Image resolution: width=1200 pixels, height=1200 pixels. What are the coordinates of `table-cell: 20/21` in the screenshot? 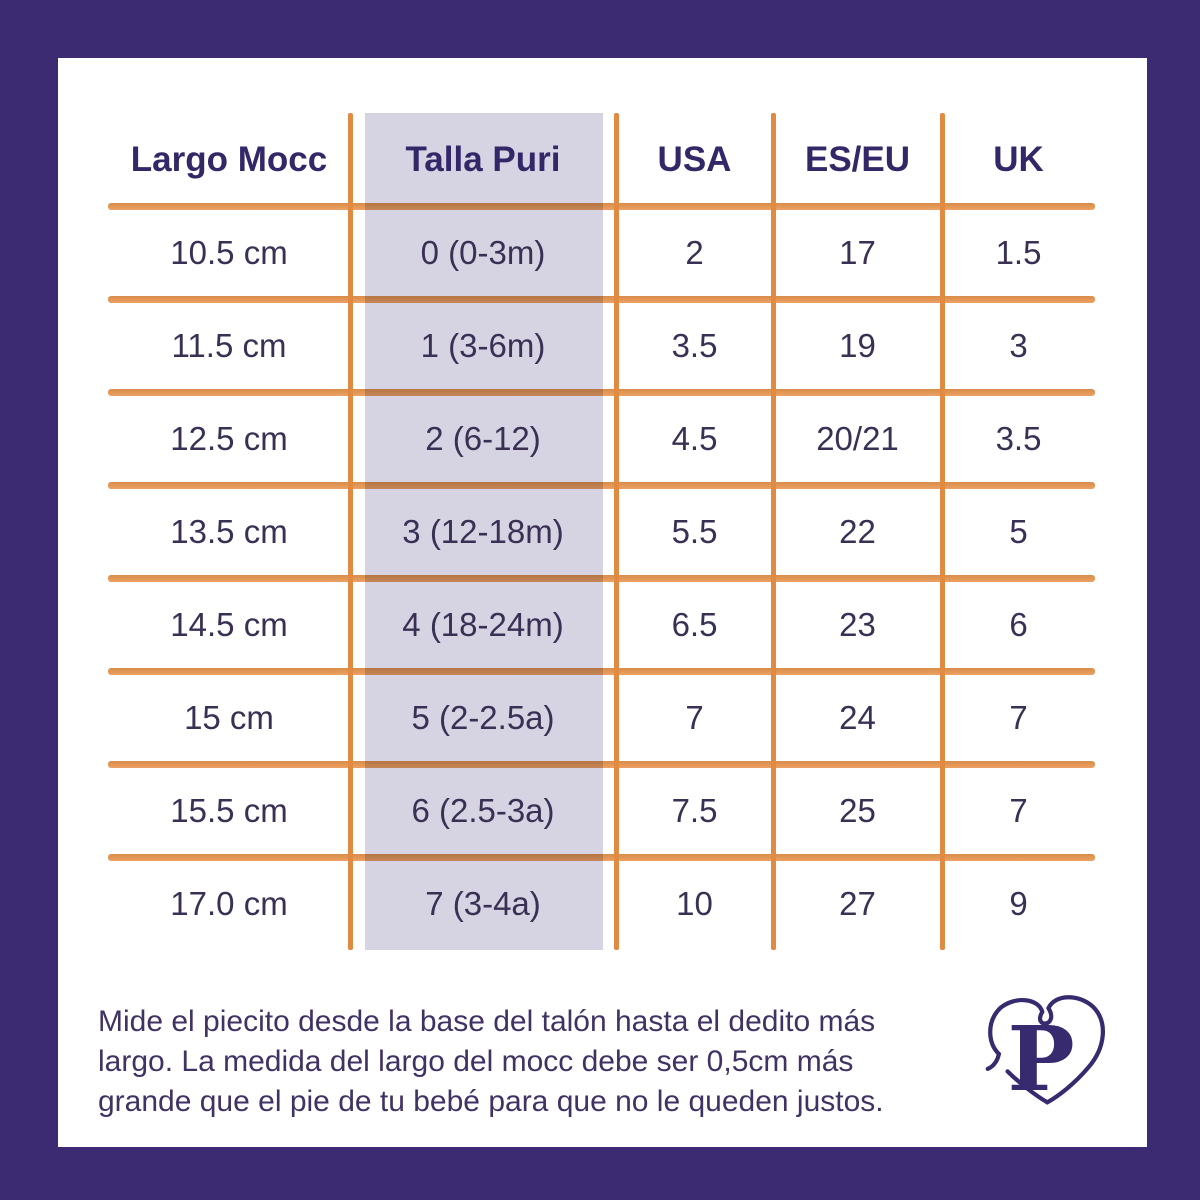 It's located at (857, 438).